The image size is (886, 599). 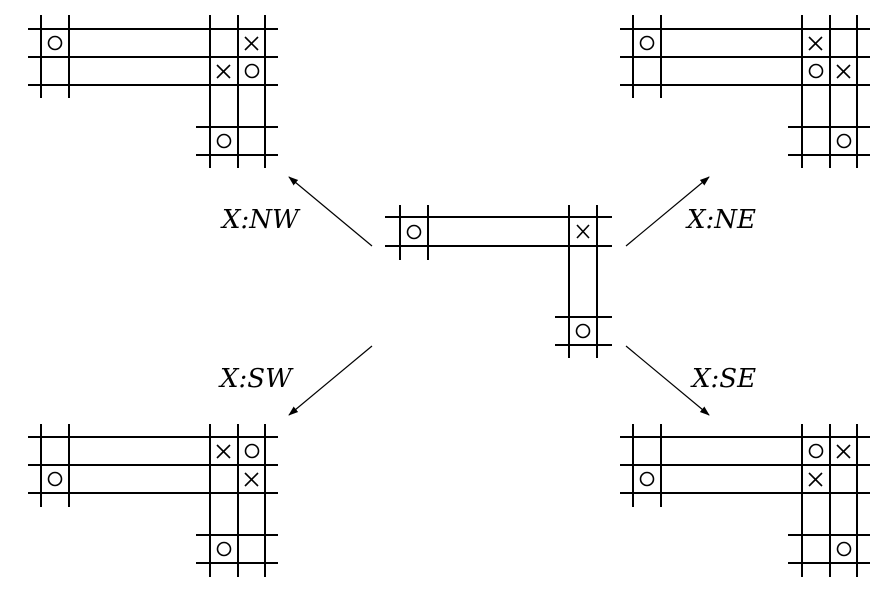 I want to click on ne-board, so click(x=745, y=91).